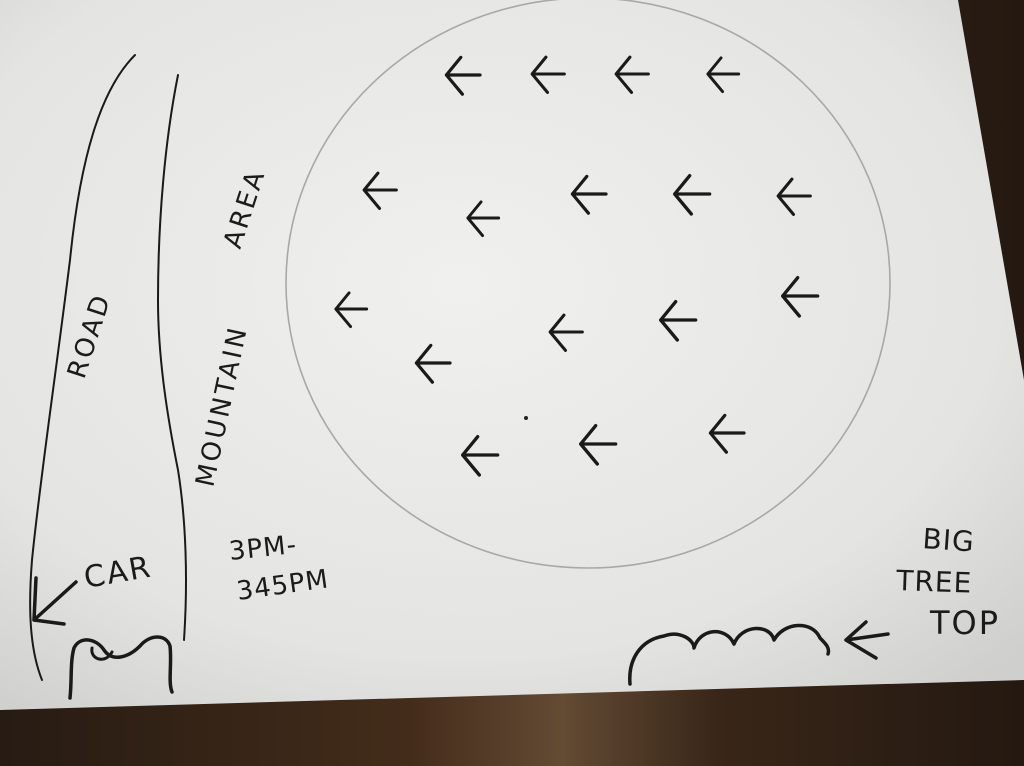 The image size is (1024, 766). What do you see at coordinates (263, 548) in the screenshot?
I see `time-start-label: 3PM-` at bounding box center [263, 548].